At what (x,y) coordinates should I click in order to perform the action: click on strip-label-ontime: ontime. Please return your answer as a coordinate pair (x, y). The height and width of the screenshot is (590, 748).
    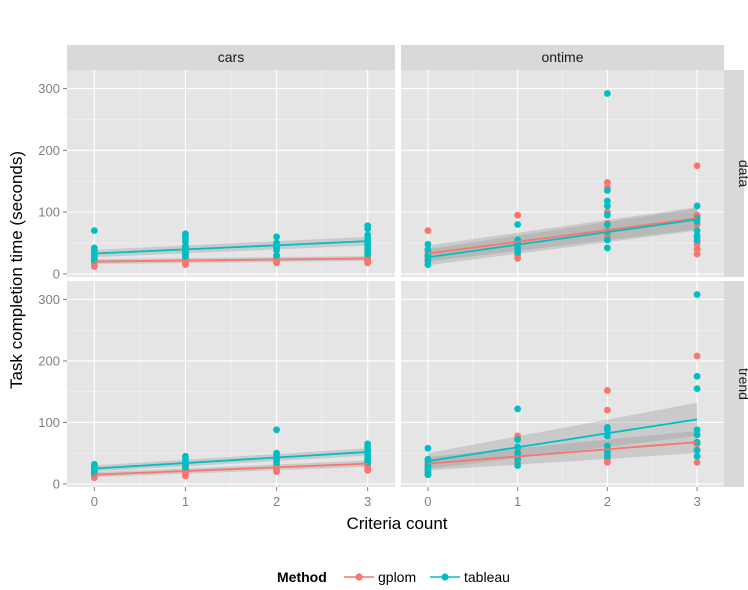
    Looking at the image, I should click on (562, 57).